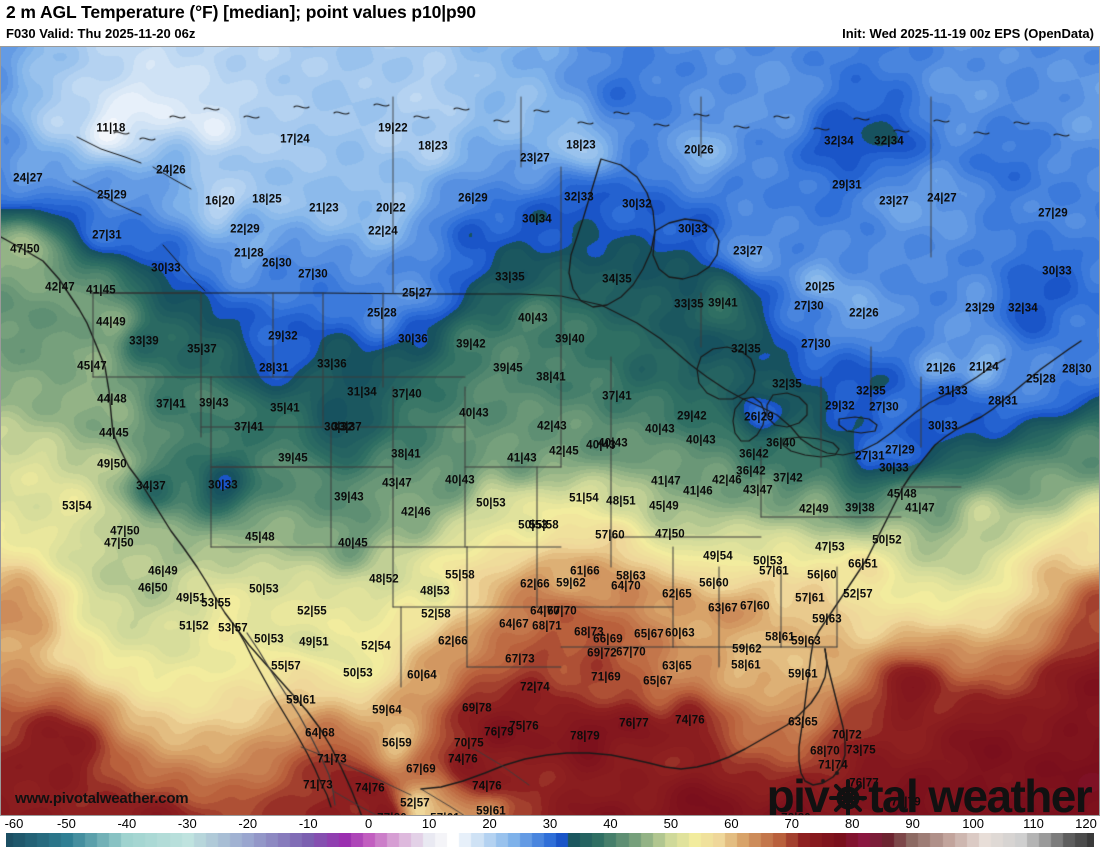  Describe the element at coordinates (754, 454) in the screenshot. I see `point-value: 36|42` at that location.